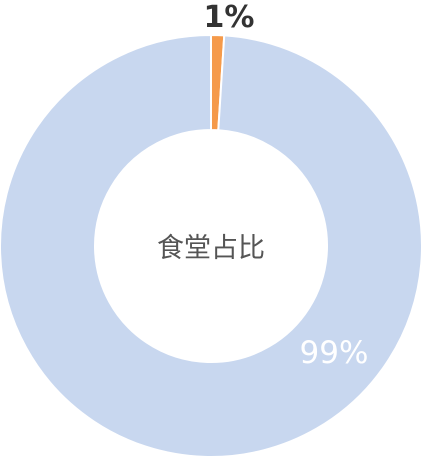 This screenshot has width=422, height=458. What do you see at coordinates (334, 353) in the screenshot?
I see `slice-label-99-percent: 99%` at bounding box center [334, 353].